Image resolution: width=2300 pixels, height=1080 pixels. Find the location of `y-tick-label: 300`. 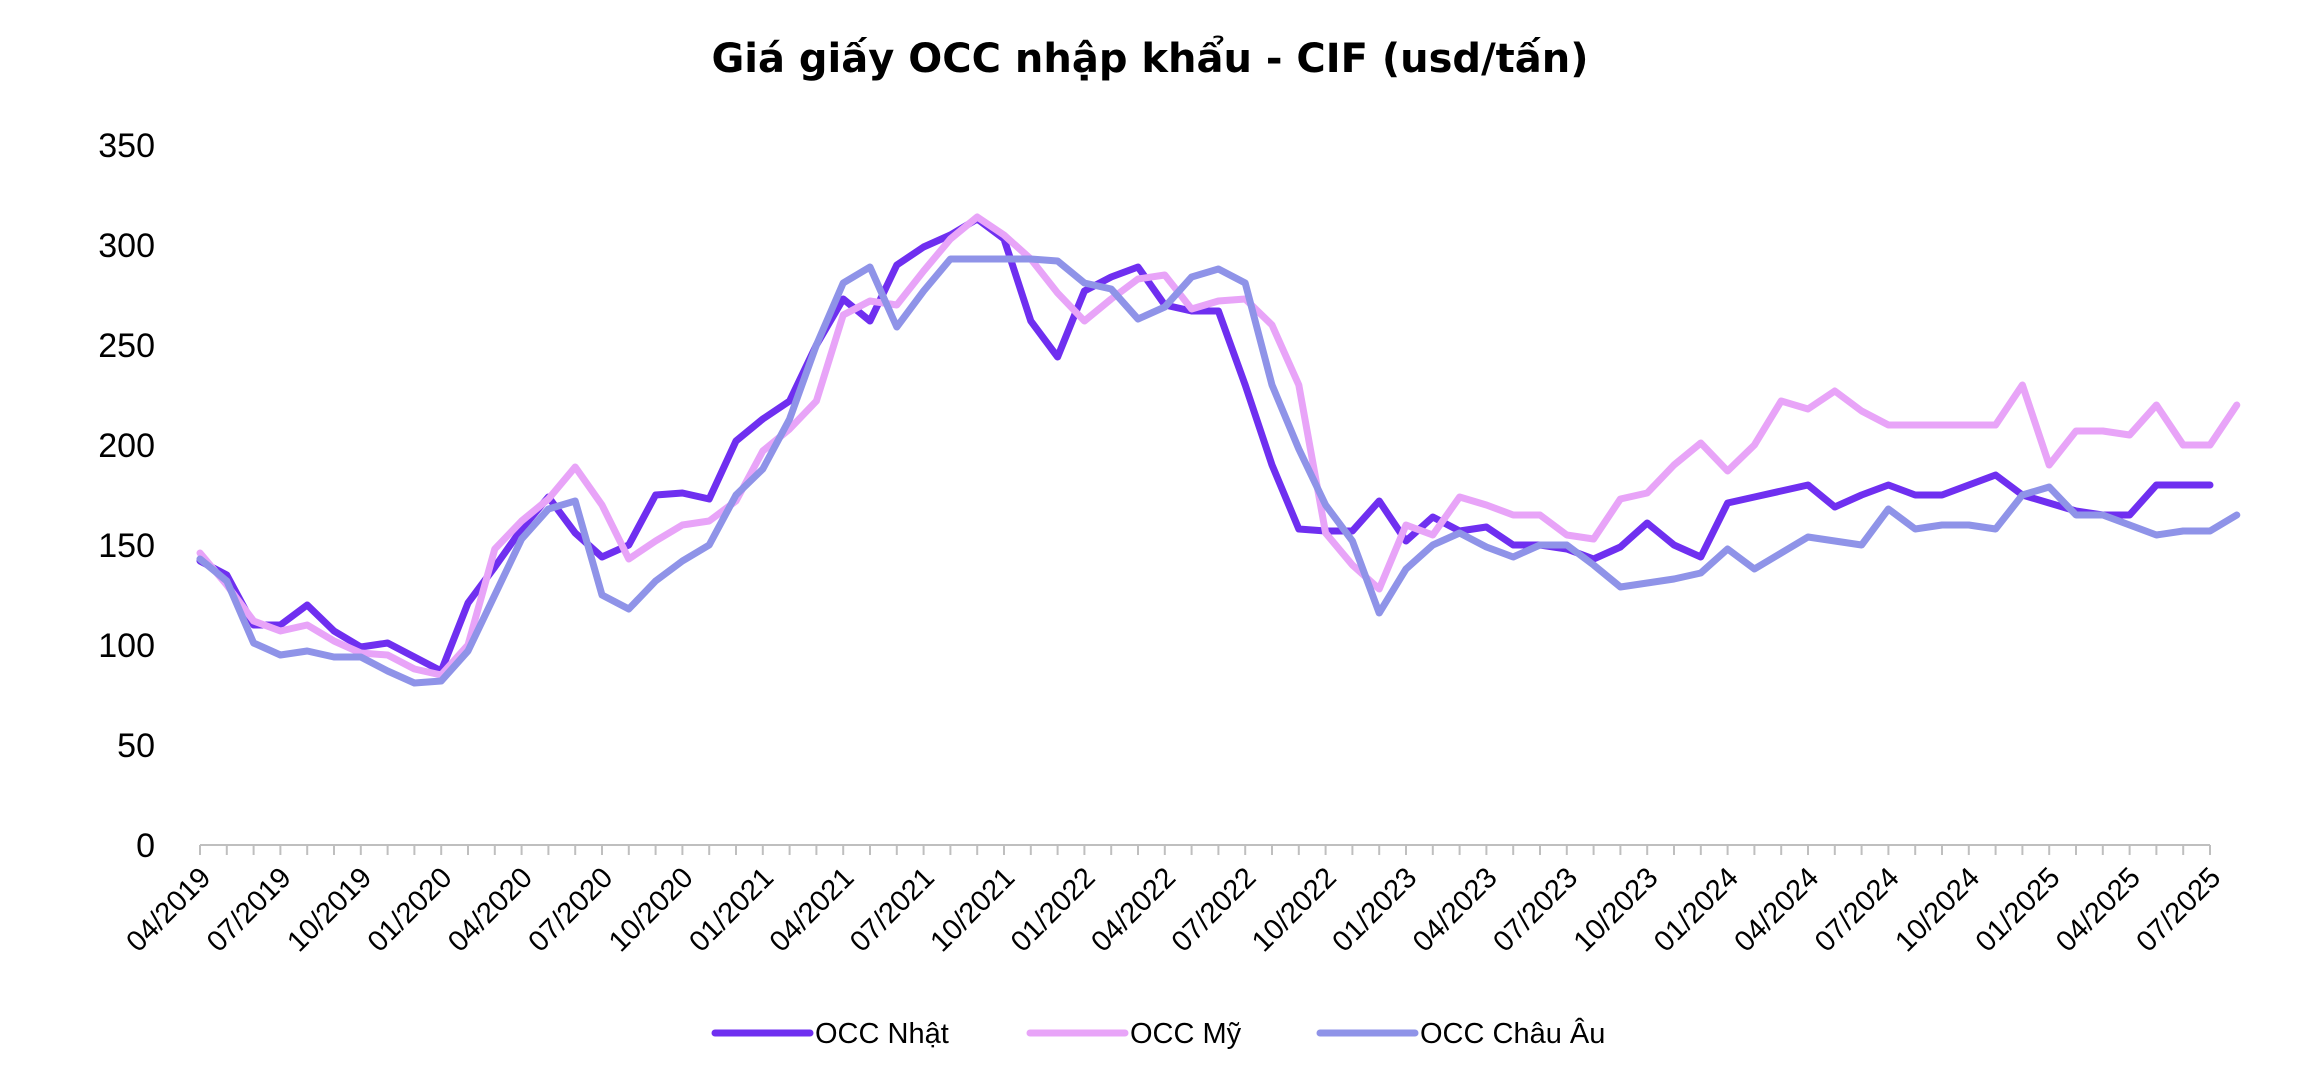

y-tick-label: 300 is located at coordinates (126, 246).